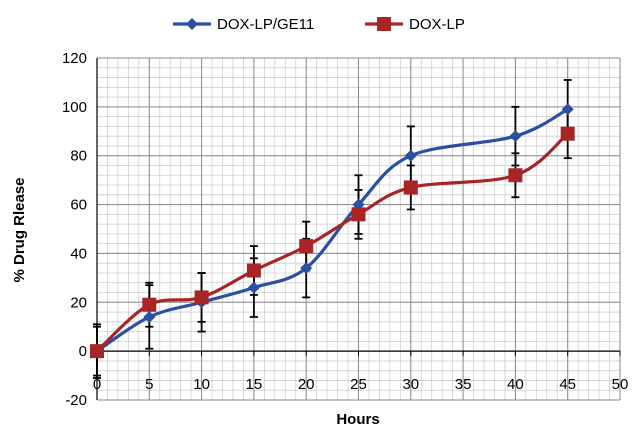  I want to click on y-tick-label: 0, so click(83, 351).